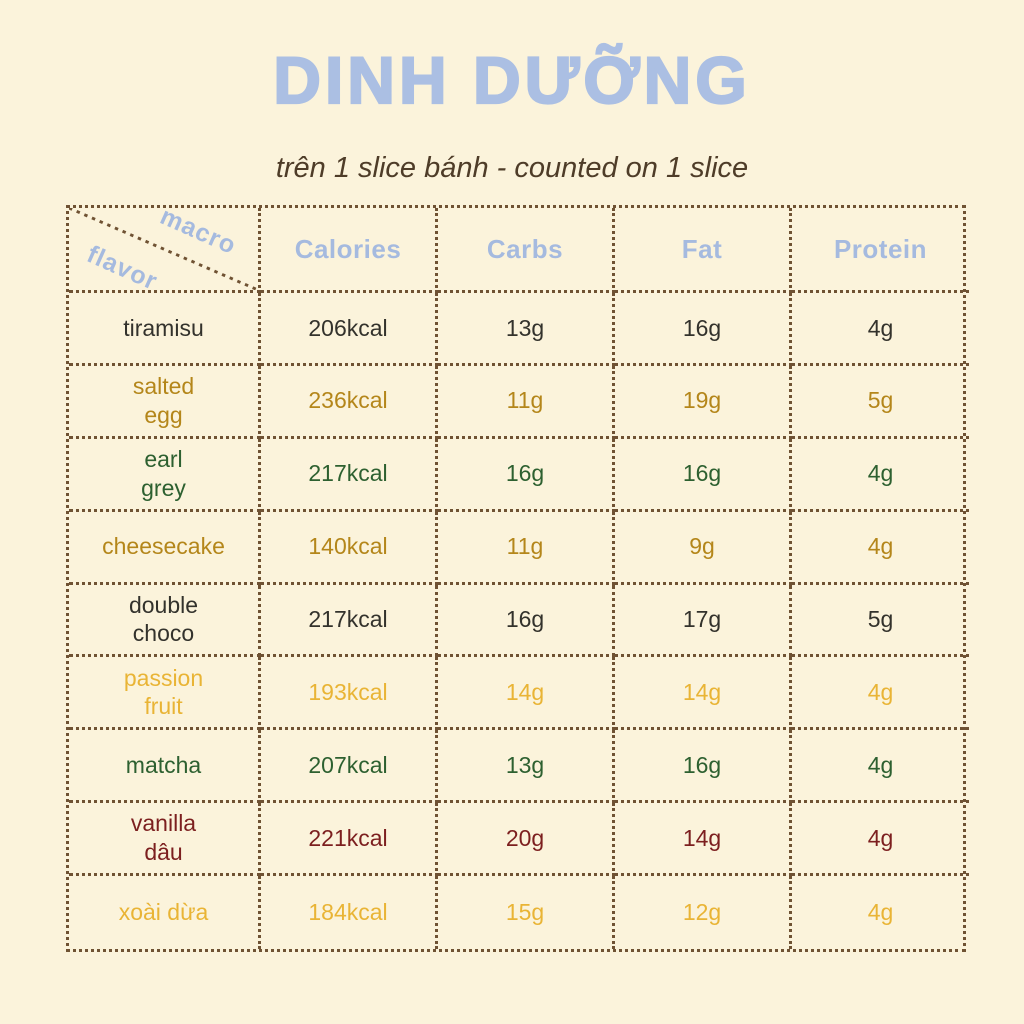 The image size is (1024, 1024). What do you see at coordinates (165, 621) in the screenshot?
I see `flavor-cell: double choco` at bounding box center [165, 621].